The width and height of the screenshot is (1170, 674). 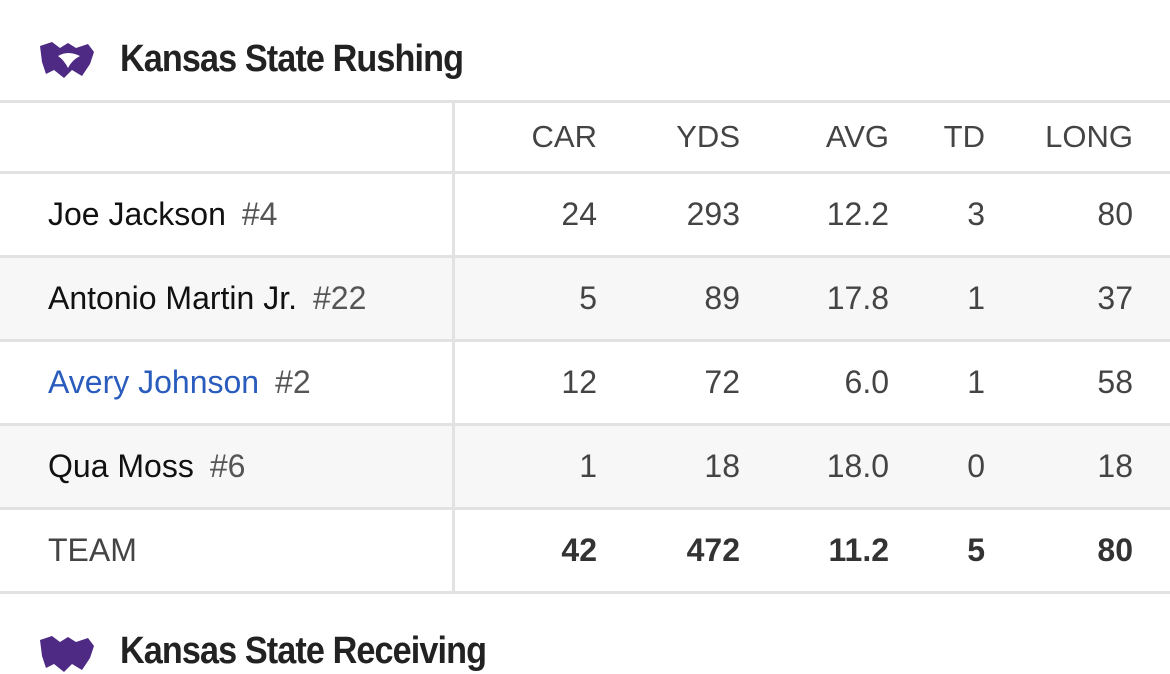 I want to click on total-label: TEAM, so click(x=92, y=550).